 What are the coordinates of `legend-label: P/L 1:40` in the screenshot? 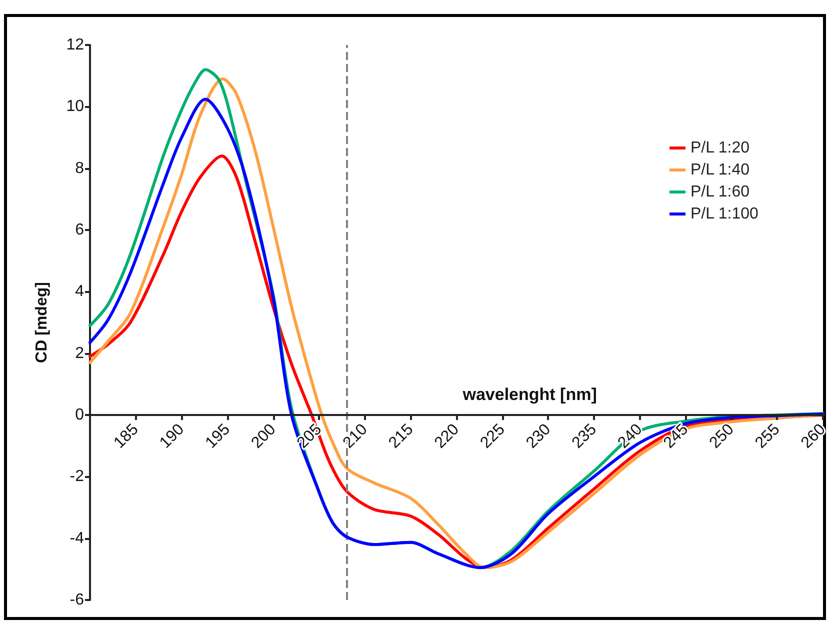 It's located at (720, 170).